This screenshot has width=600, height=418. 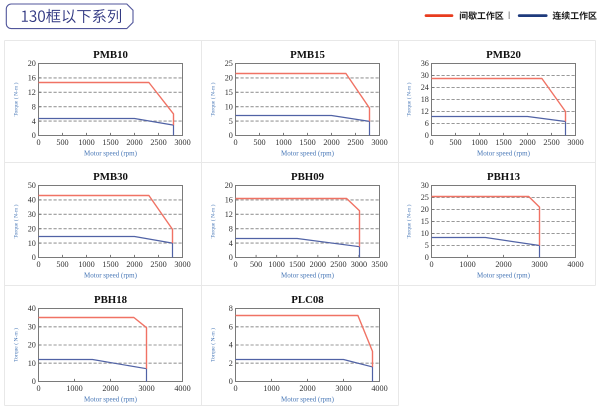 I want to click on svg-text: PLC08, so click(x=307, y=300).